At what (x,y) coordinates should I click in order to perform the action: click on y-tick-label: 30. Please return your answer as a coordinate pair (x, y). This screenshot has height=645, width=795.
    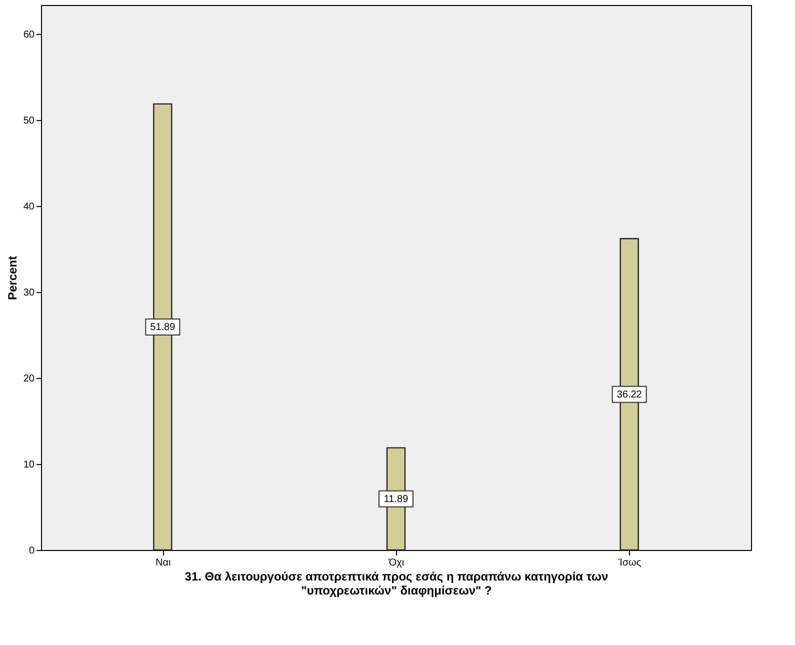
    Looking at the image, I should click on (29, 293).